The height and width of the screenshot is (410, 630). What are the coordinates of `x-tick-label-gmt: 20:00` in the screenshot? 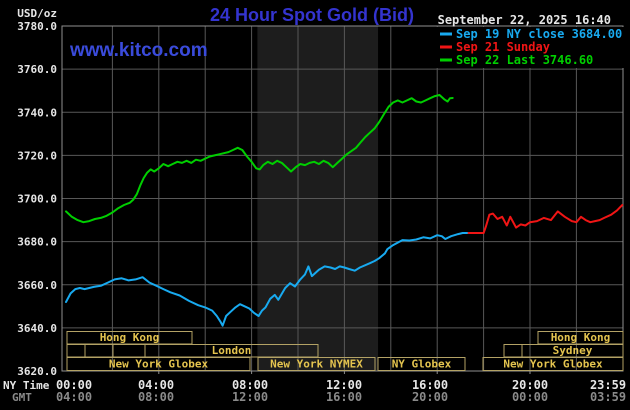 It's located at (430, 397).